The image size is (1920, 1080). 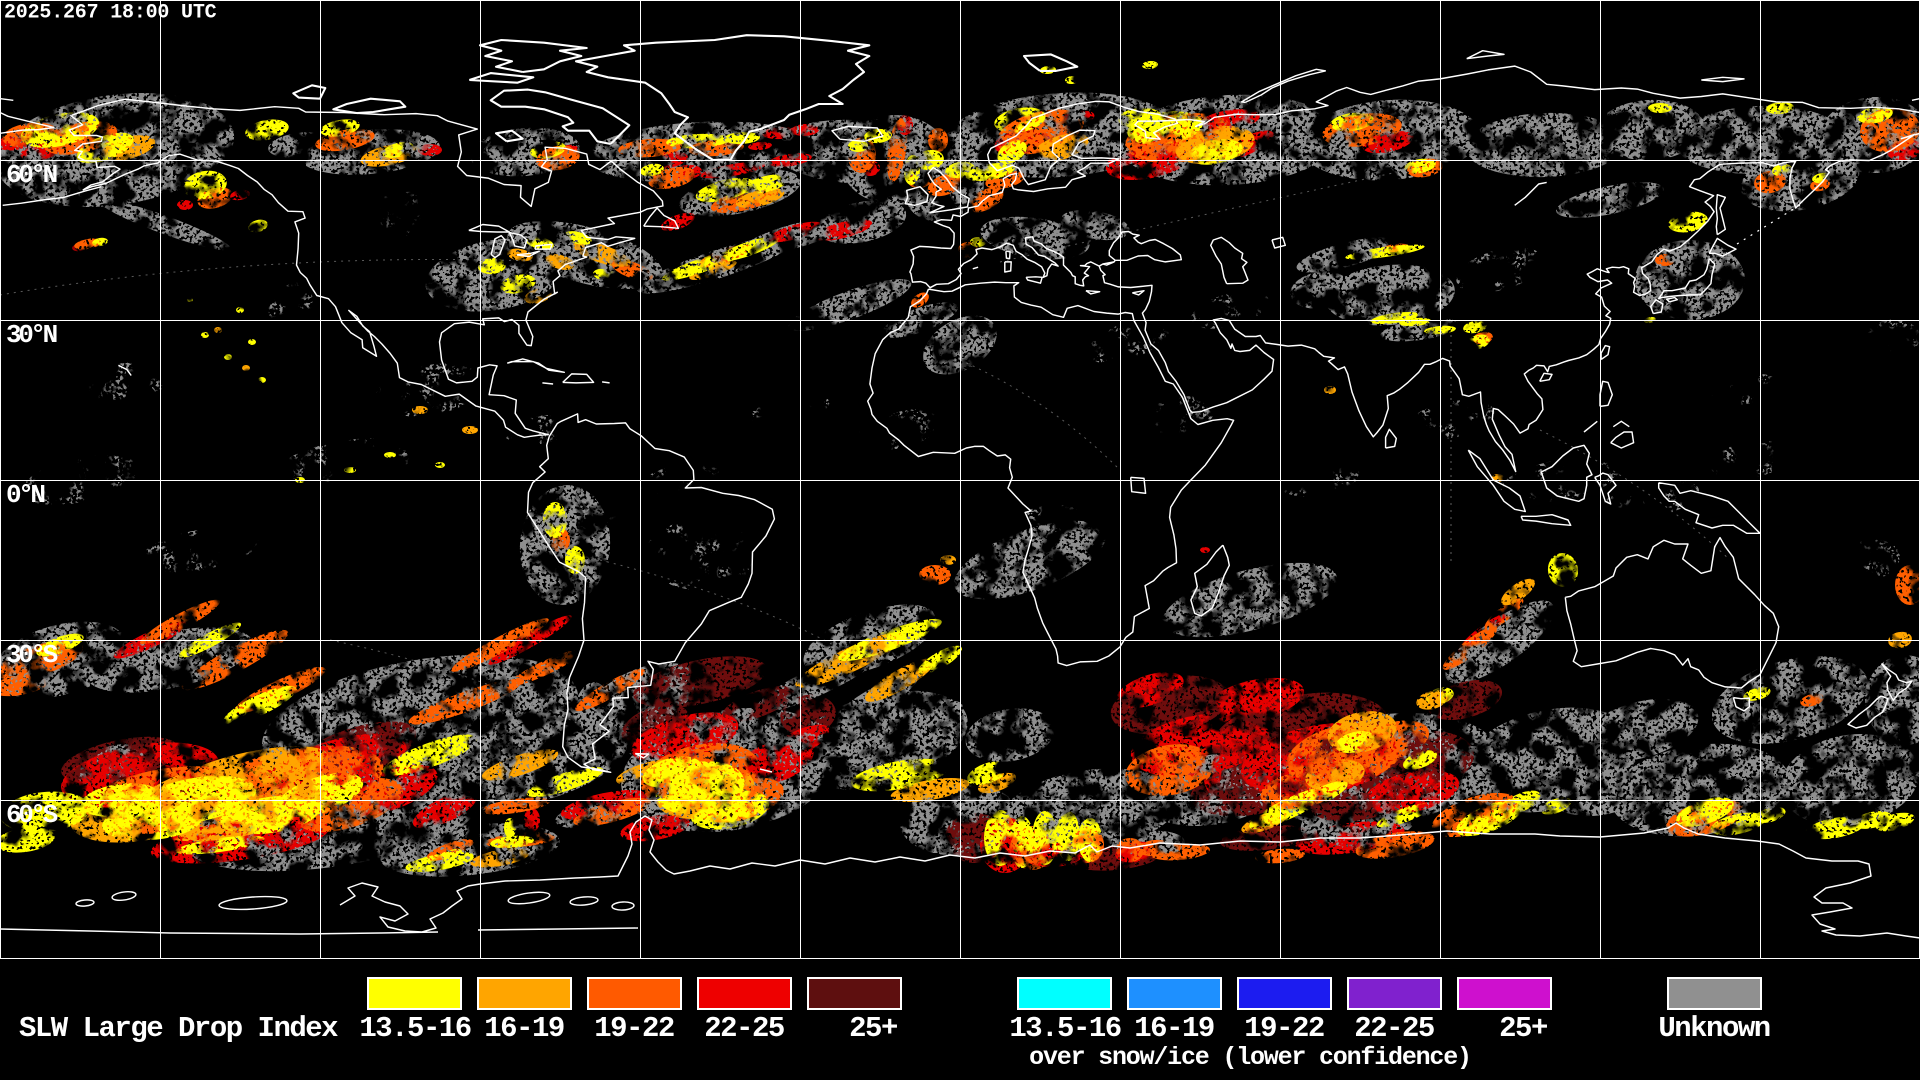 I want to click on svg-text: SLW Large Drop Index, so click(x=178, y=1028).